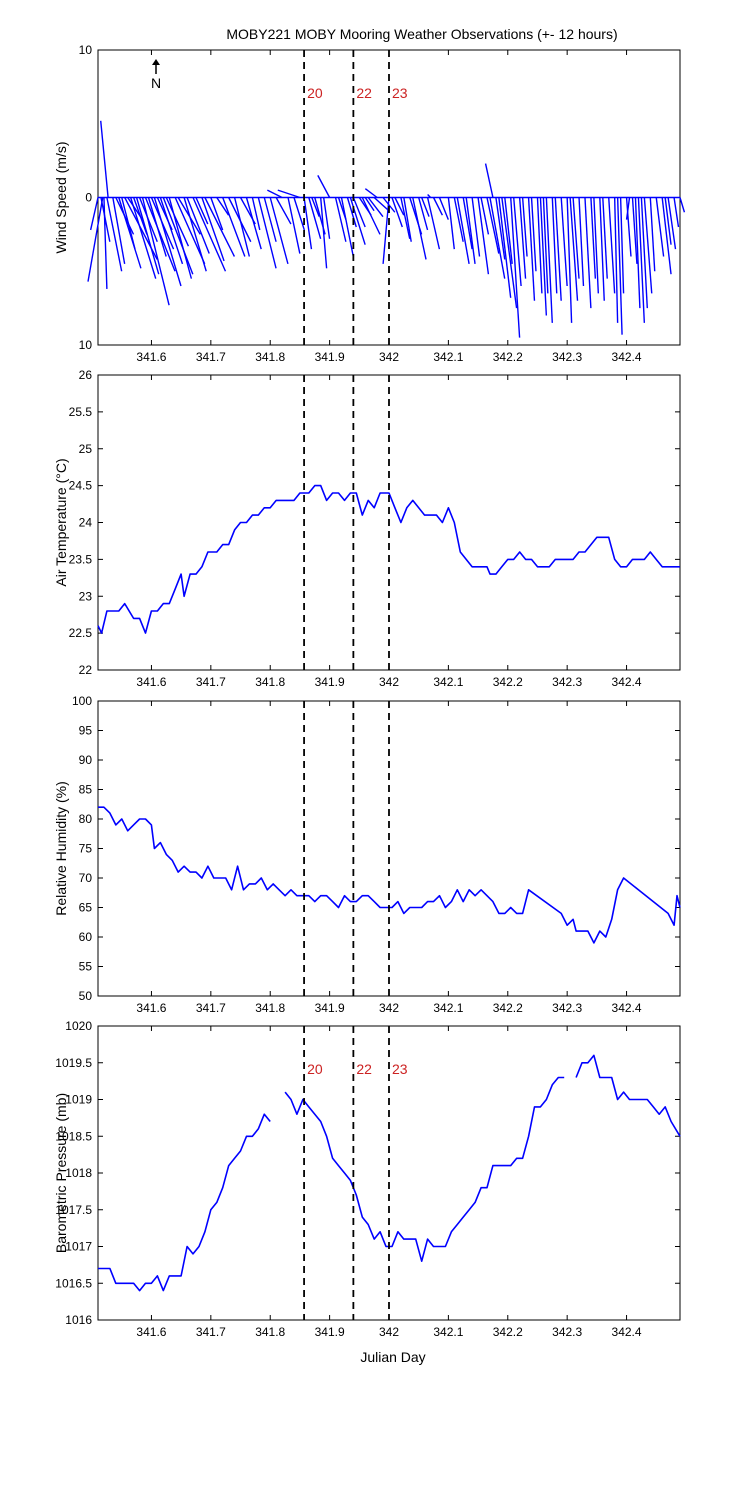 The height and width of the screenshot is (1500, 750). I want to click on y-tick-label: 10, so click(86, 50).